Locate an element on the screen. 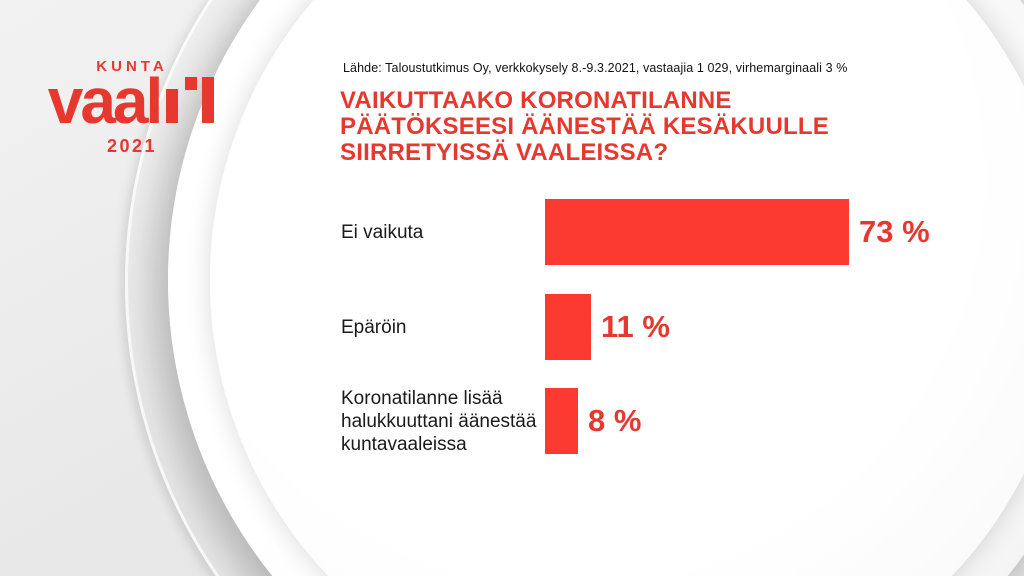 Image resolution: width=1024 pixels, height=576 pixels. logo-letter-t-glyph is located at coordinates (200, 100).